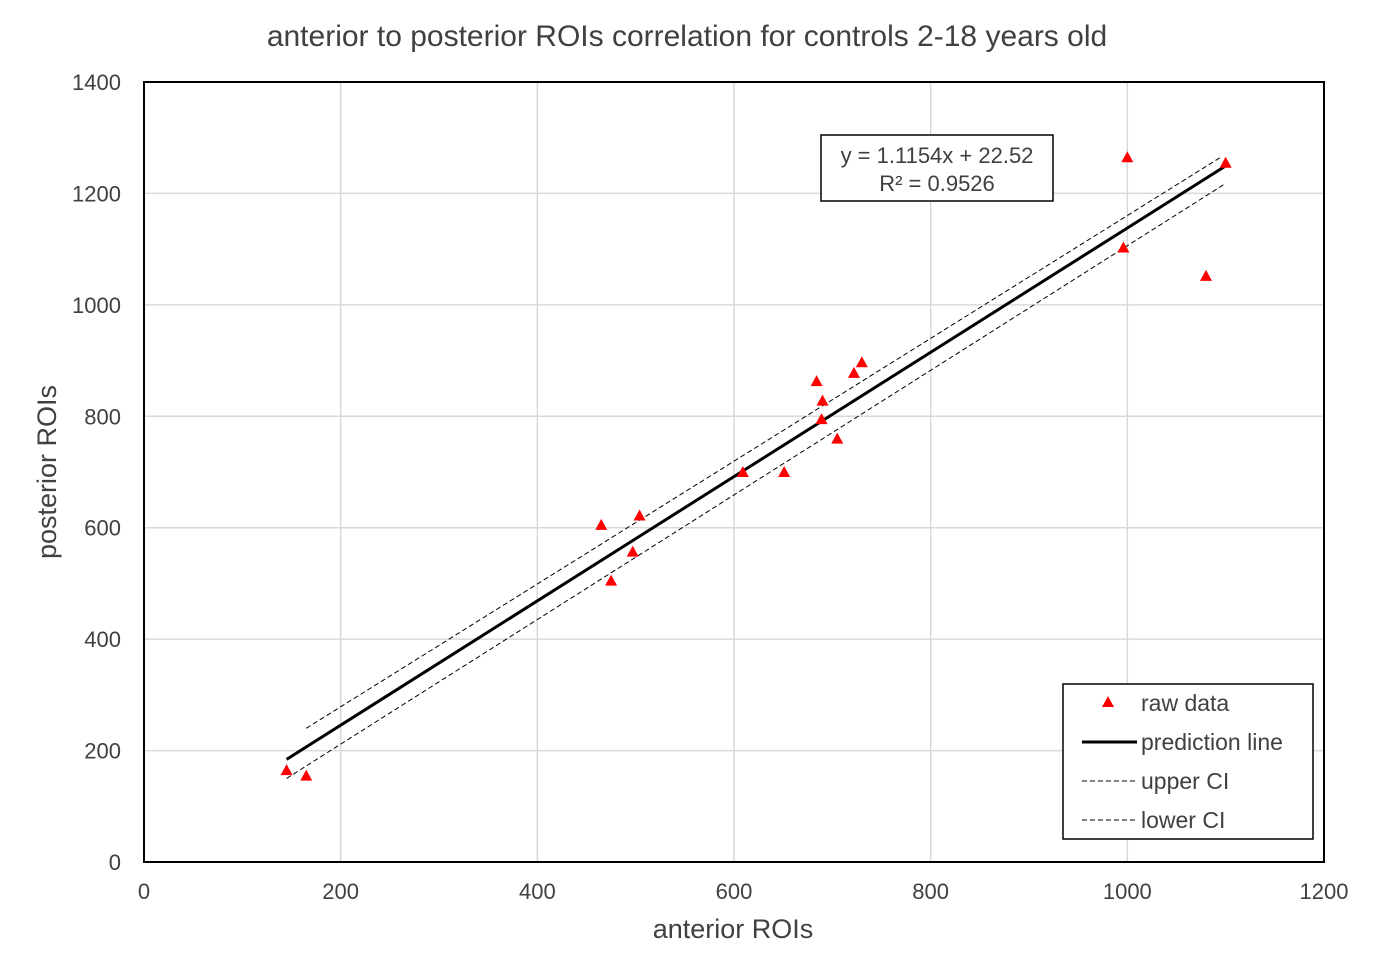 The width and height of the screenshot is (1375, 970). Describe the element at coordinates (96, 305) in the screenshot. I see `y-tick-label: 1000` at that location.